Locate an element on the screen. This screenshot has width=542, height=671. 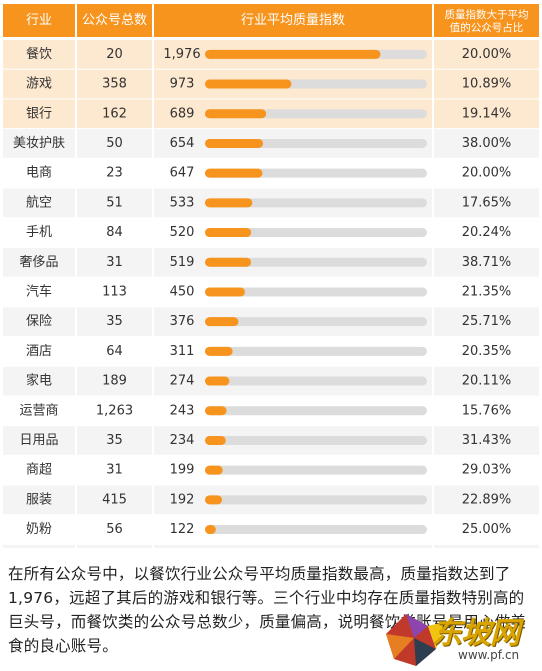
row-ratio-value: 25.00% is located at coordinates (487, 529).